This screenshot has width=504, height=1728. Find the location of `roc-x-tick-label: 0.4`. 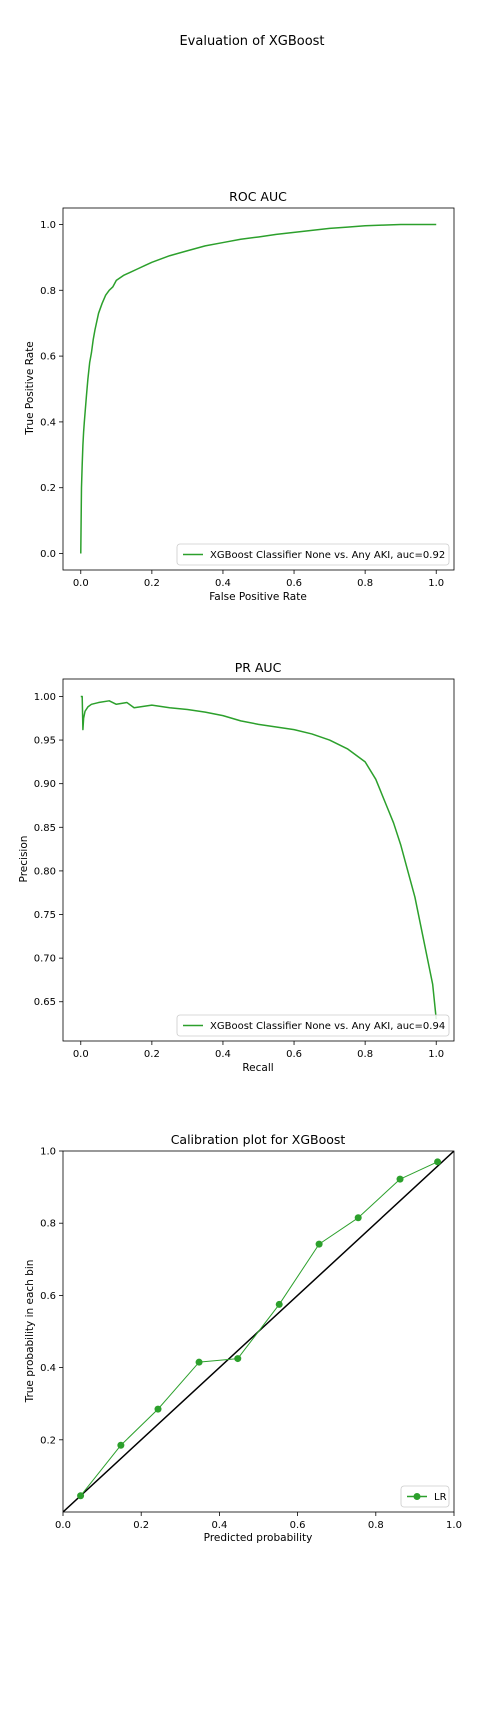

roc-x-tick-label: 0.4 is located at coordinates (223, 583).